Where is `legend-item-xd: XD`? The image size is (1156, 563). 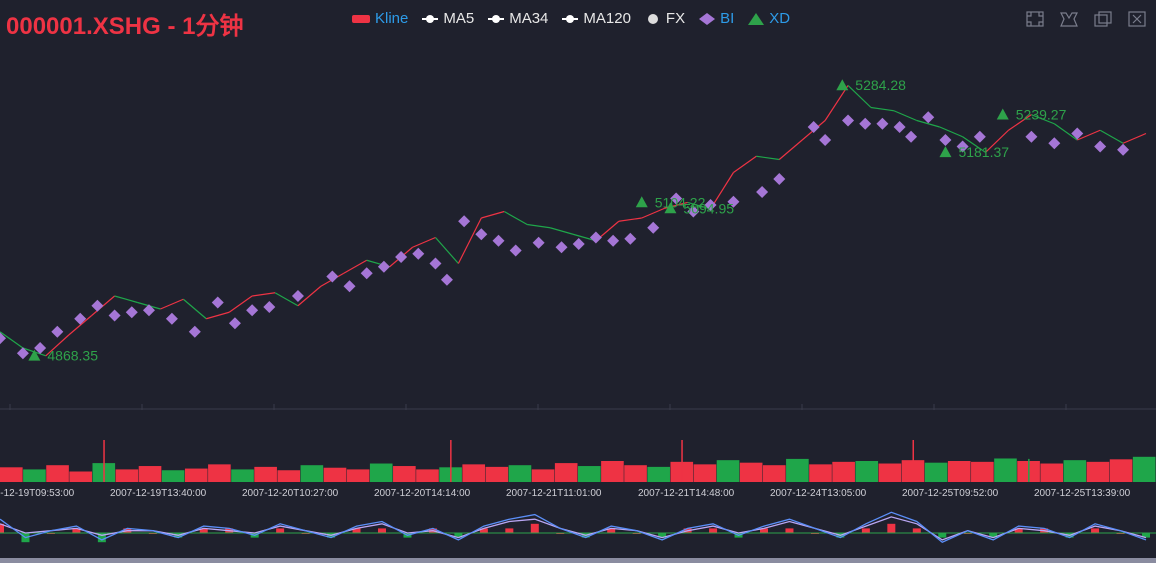
legend-item-xd: XD is located at coordinates (769, 18).